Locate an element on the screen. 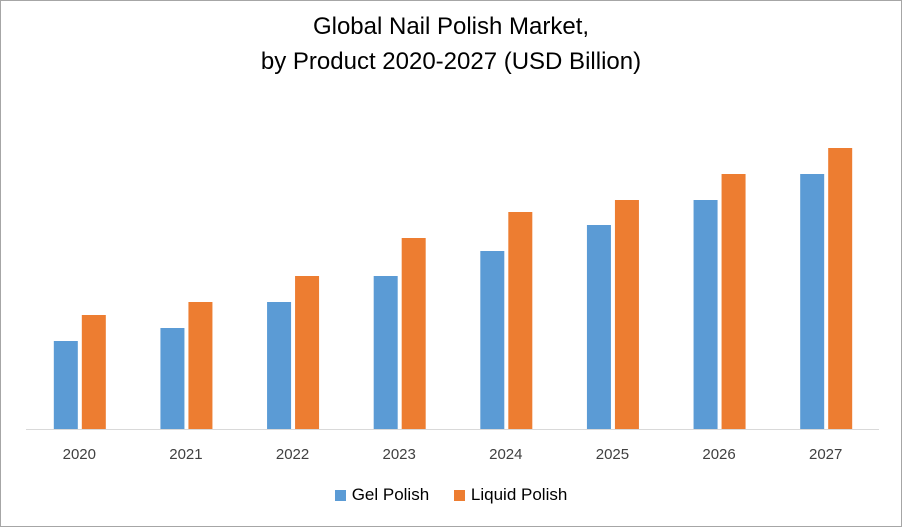  legend-item-liquid-polish: Liquid Polish is located at coordinates (510, 495).